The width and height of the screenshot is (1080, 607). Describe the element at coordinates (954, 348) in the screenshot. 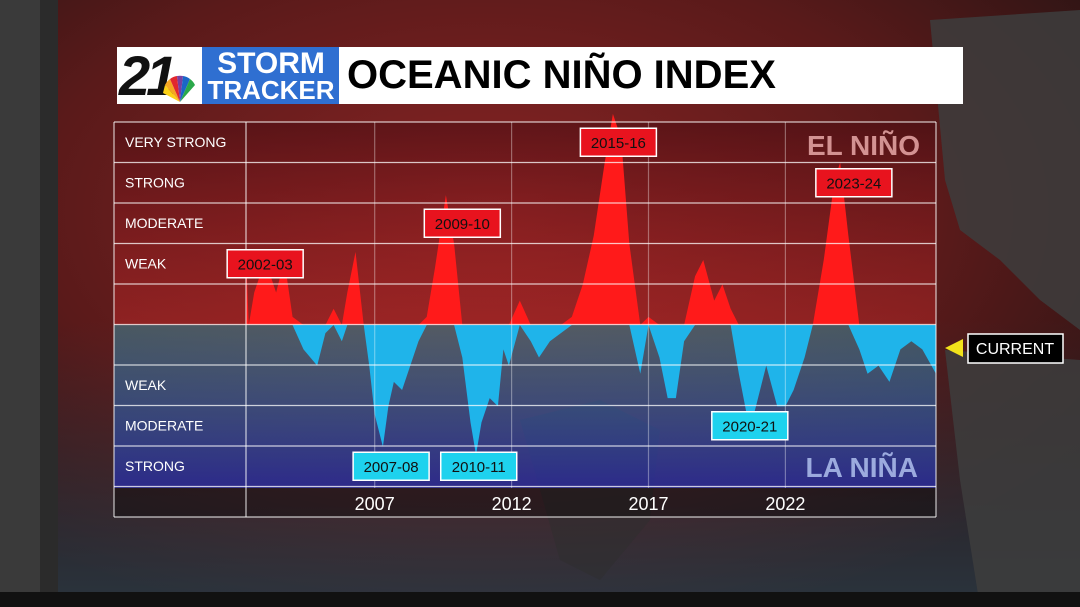

I see `current-arrow-icon` at that location.